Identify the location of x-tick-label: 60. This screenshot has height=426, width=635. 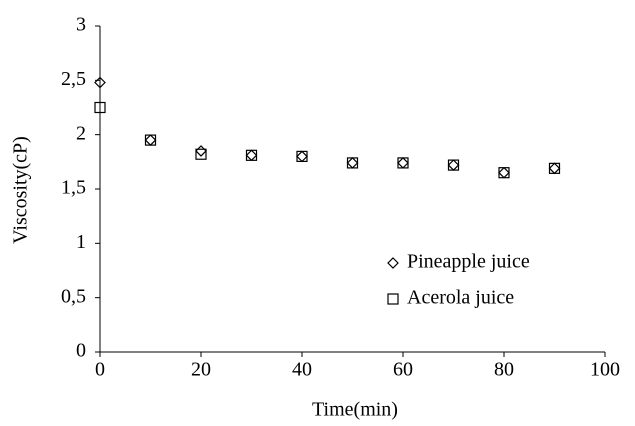
(403, 370).